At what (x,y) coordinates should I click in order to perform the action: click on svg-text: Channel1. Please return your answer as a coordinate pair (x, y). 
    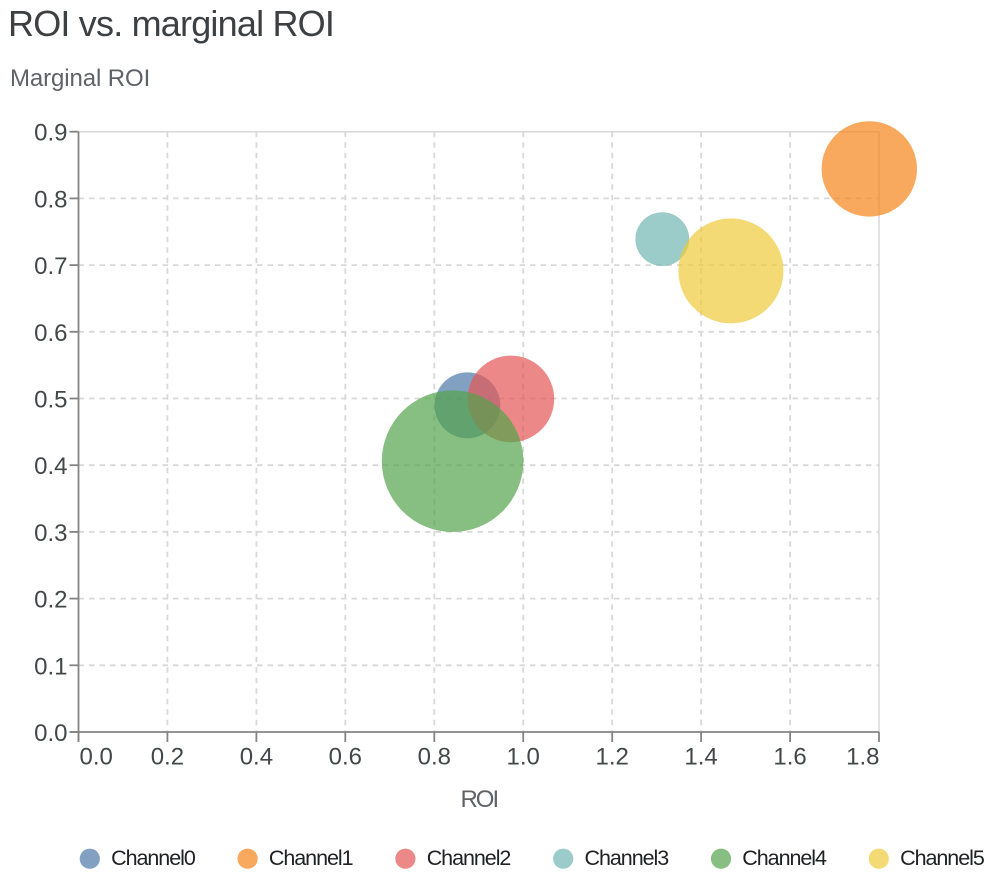
    Looking at the image, I should click on (311, 858).